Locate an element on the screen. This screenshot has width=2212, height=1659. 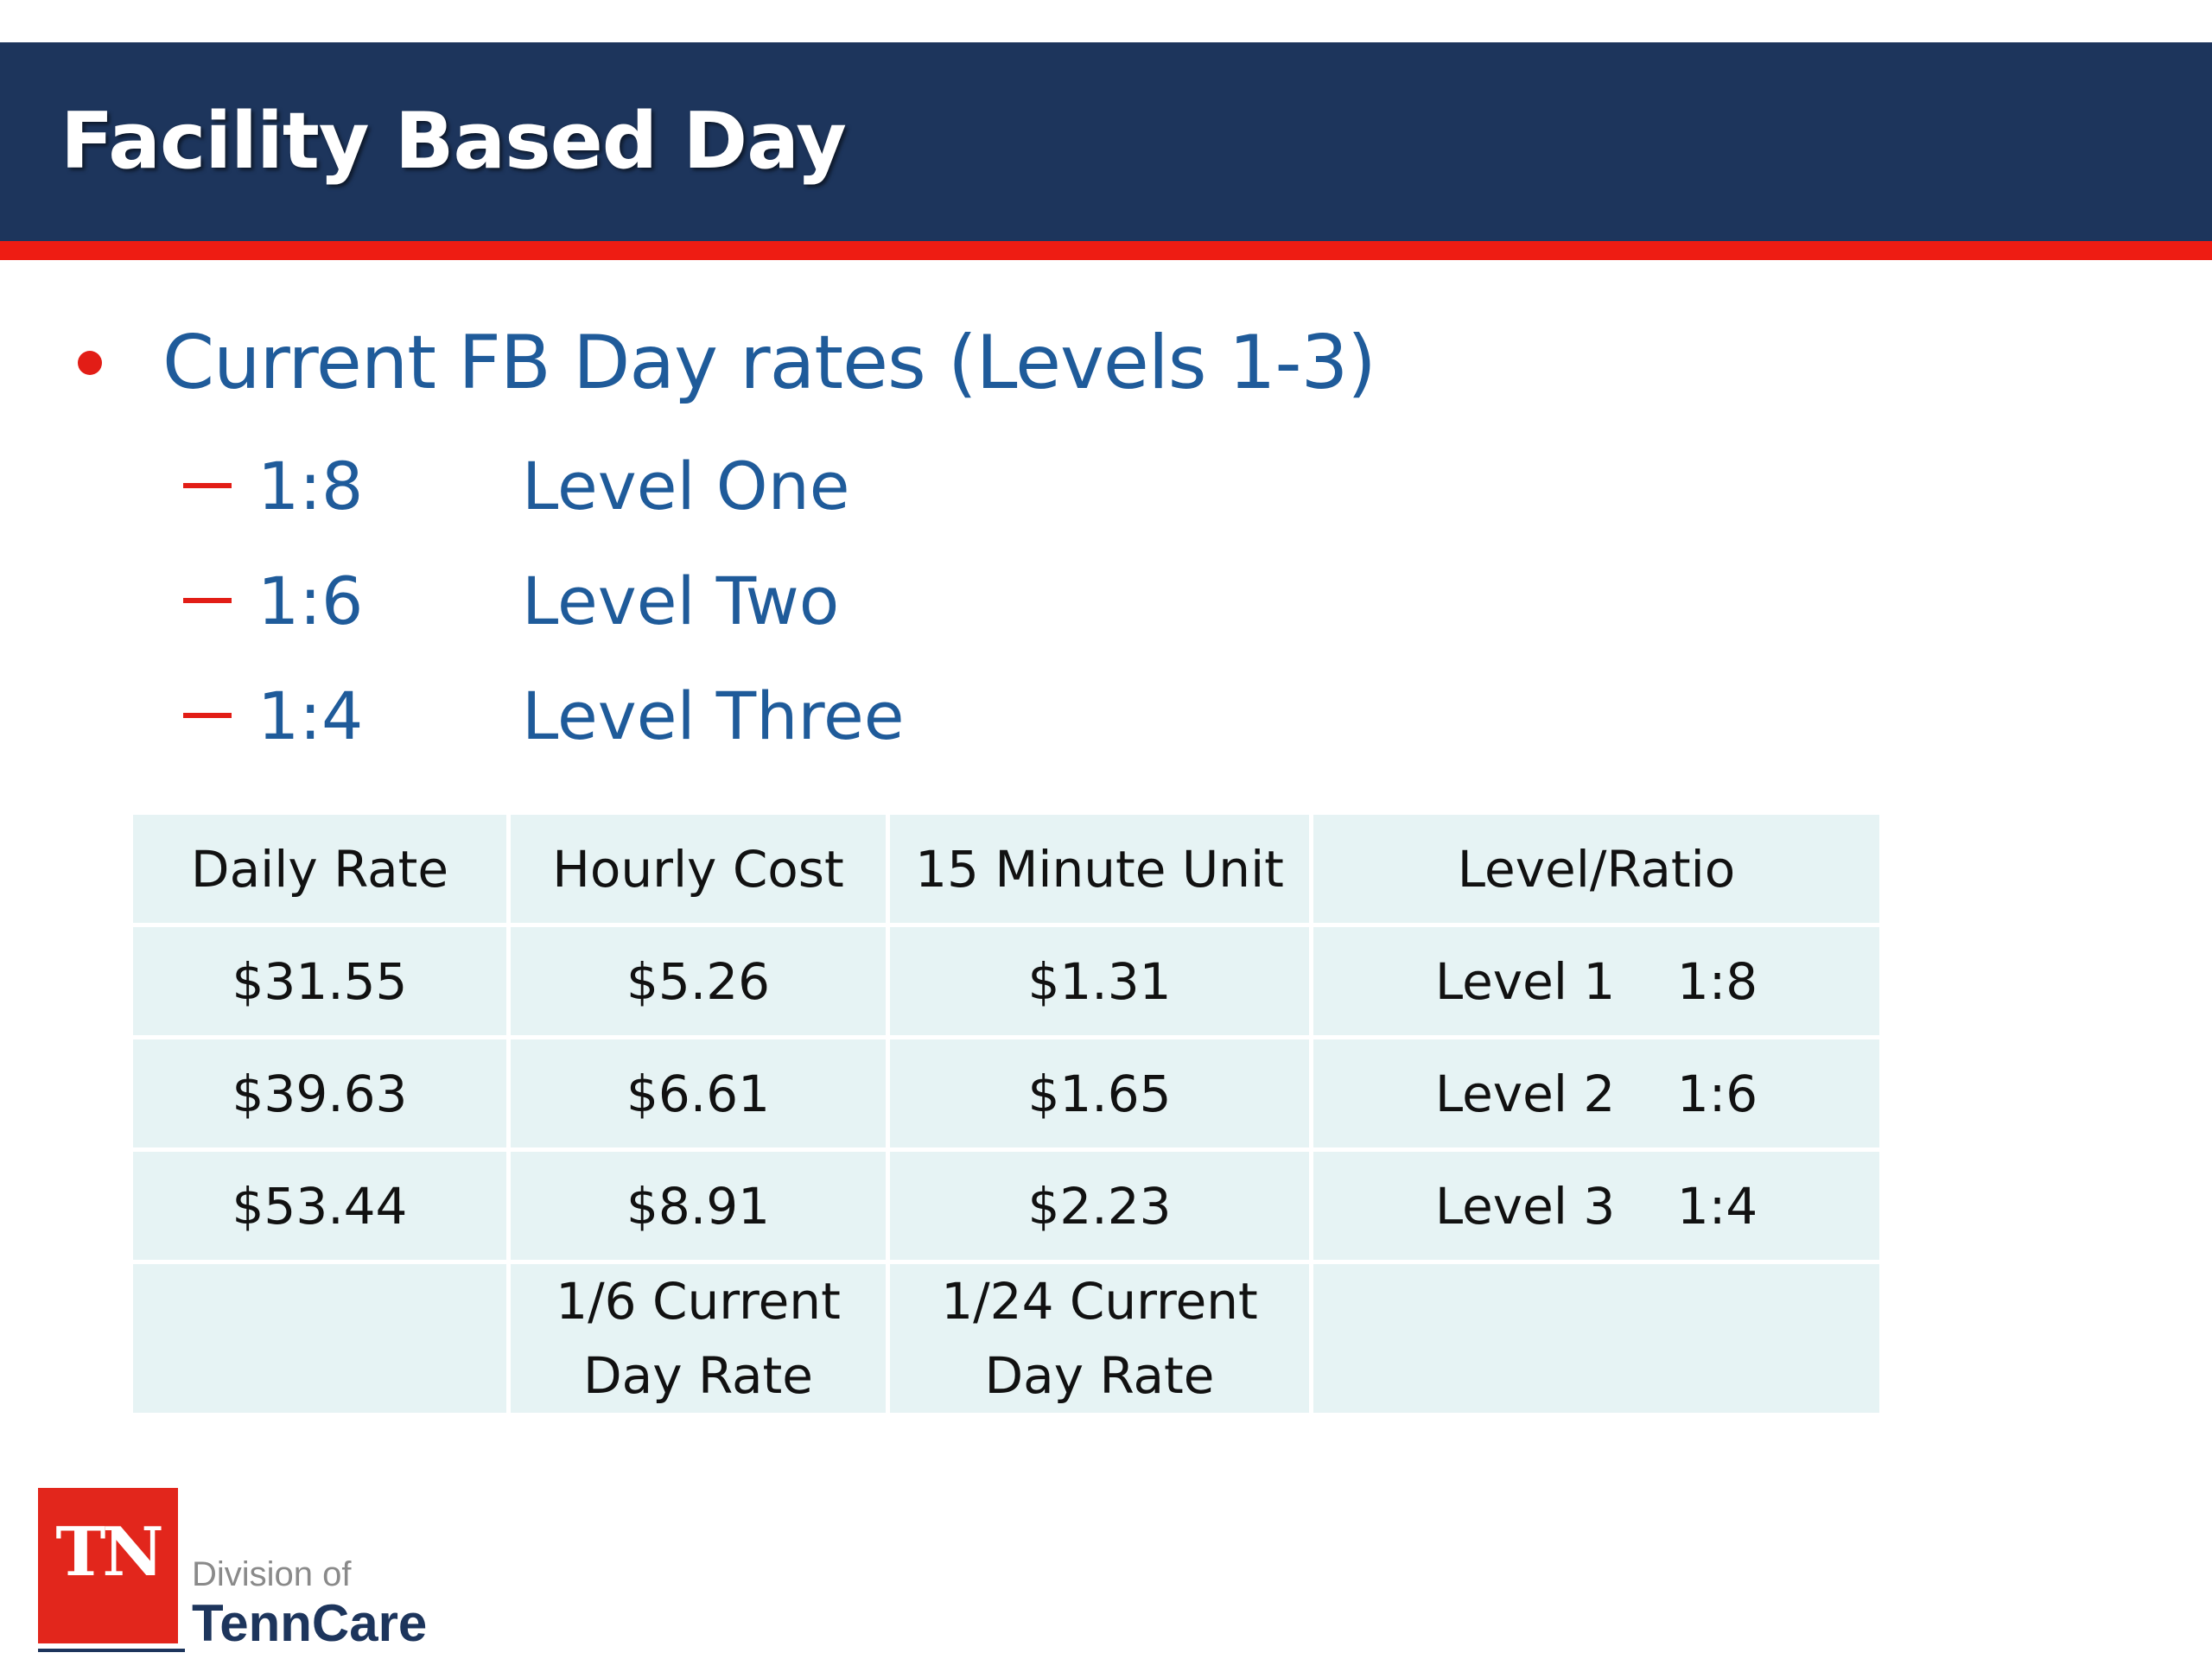
cell-15-minute-unit: $2.23 is located at coordinates (1099, 1205).